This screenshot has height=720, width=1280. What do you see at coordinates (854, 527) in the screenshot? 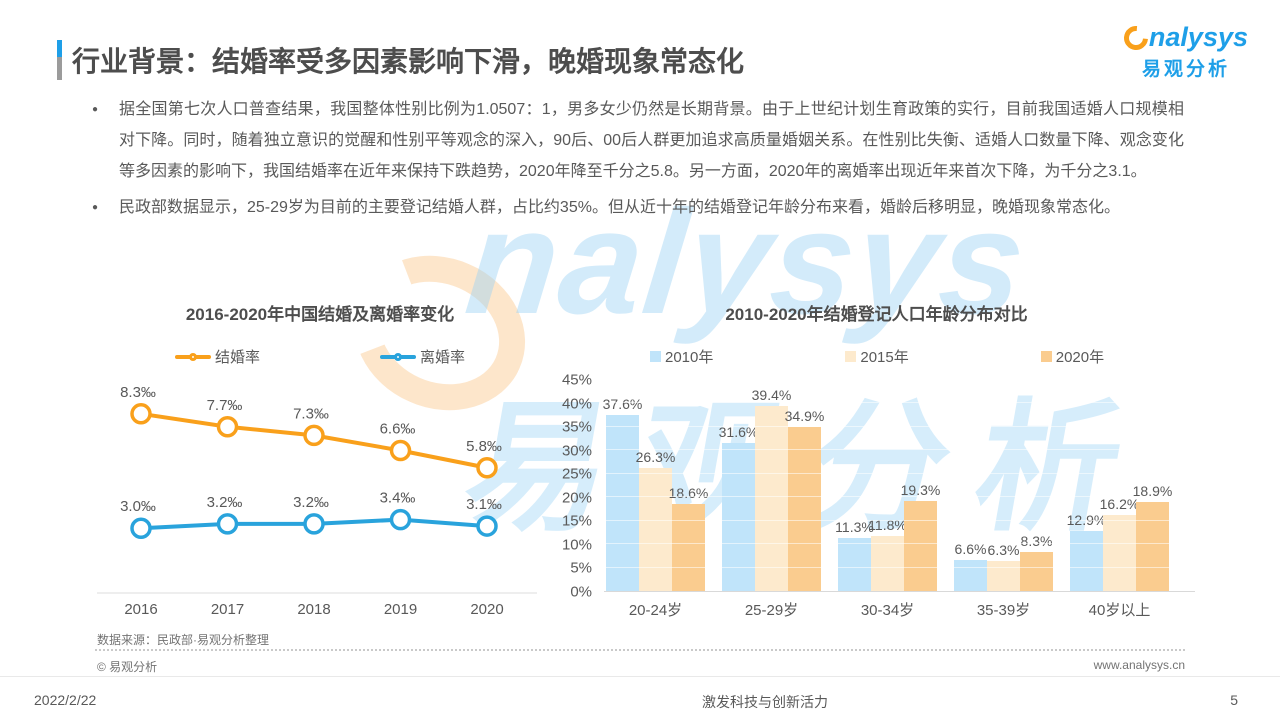
I see `bar-value-label: 11.3%` at bounding box center [854, 527].